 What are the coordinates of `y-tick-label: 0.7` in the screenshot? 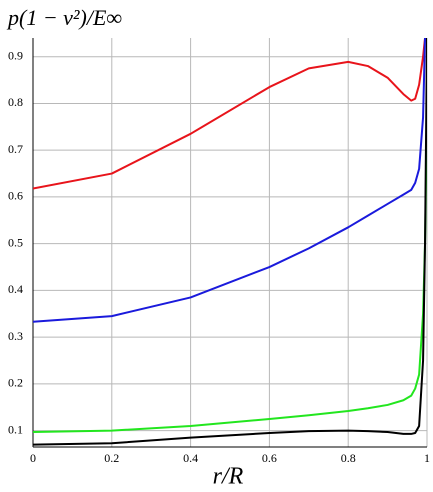 It's located at (15, 149).